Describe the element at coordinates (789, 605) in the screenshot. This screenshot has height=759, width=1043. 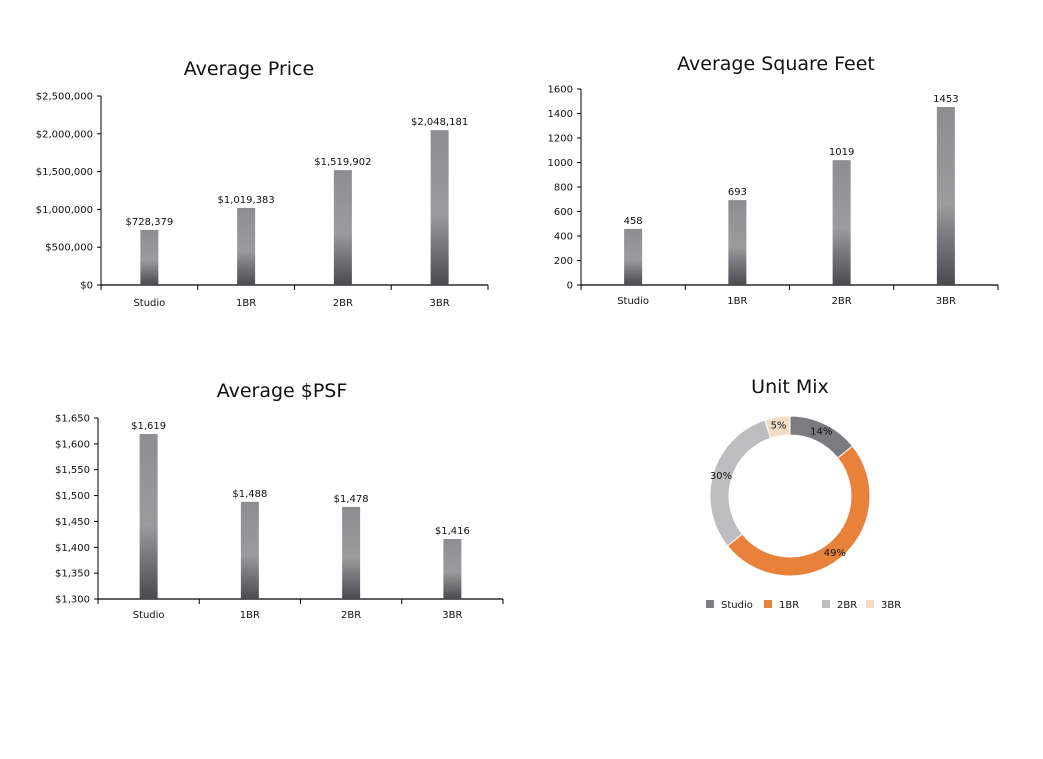
I see `legend-label: 1BR` at that location.